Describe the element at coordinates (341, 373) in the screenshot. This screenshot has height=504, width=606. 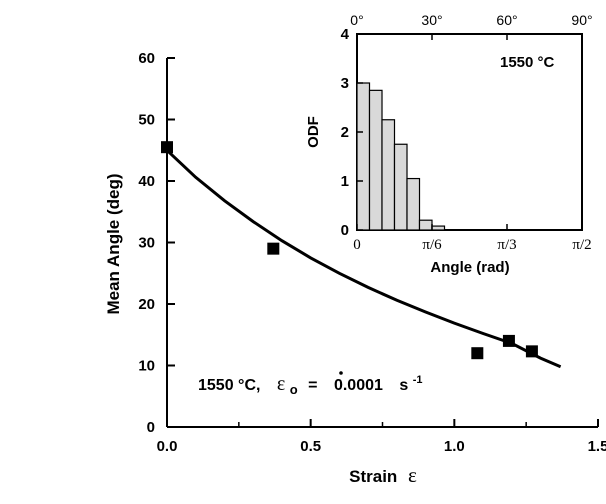
I see `annotation-rate-dot` at that location.